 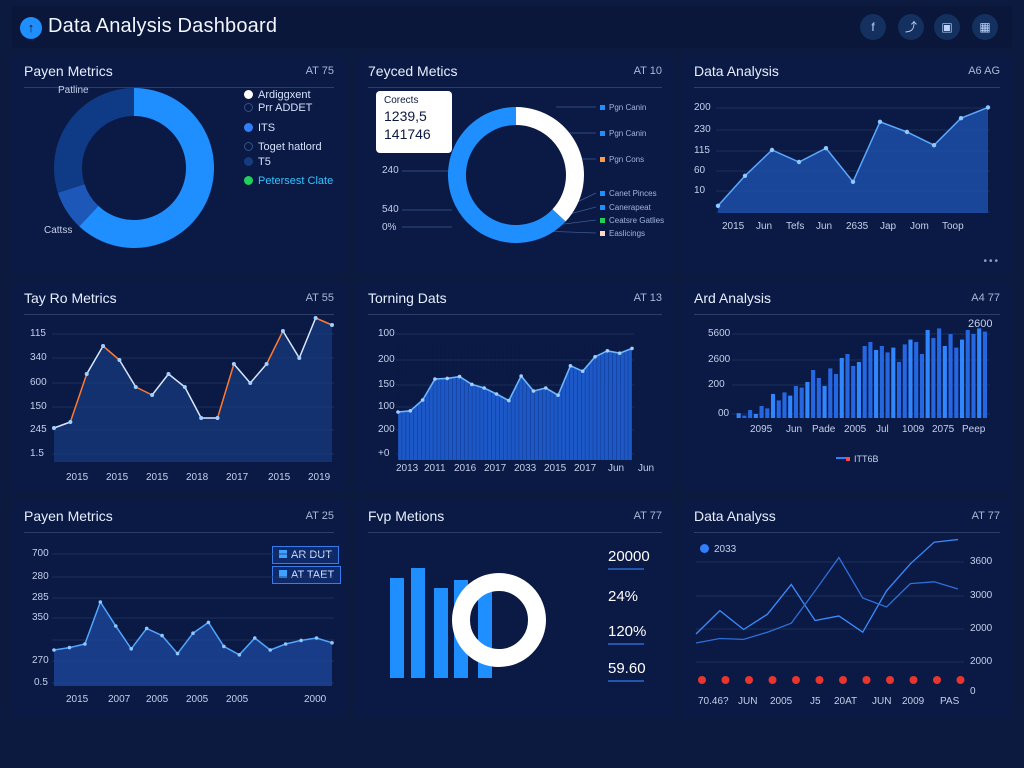 I want to click on y-tick-label: 2000, so click(x=981, y=661).